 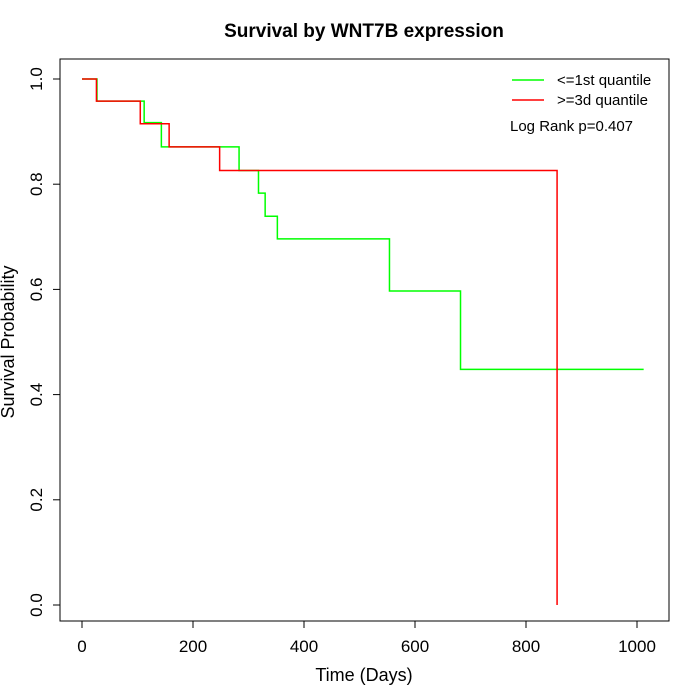 What do you see at coordinates (363, 675) in the screenshot?
I see `x-axis-label: Time (Days)` at bounding box center [363, 675].